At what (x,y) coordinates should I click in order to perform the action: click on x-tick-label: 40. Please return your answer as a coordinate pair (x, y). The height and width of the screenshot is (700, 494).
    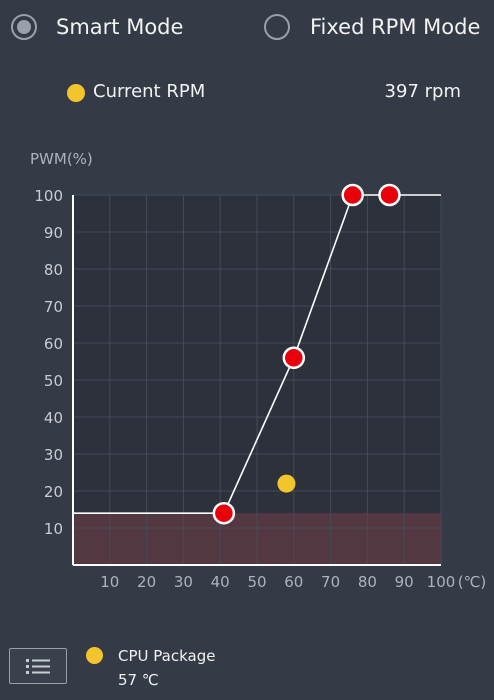
    Looking at the image, I should click on (220, 582).